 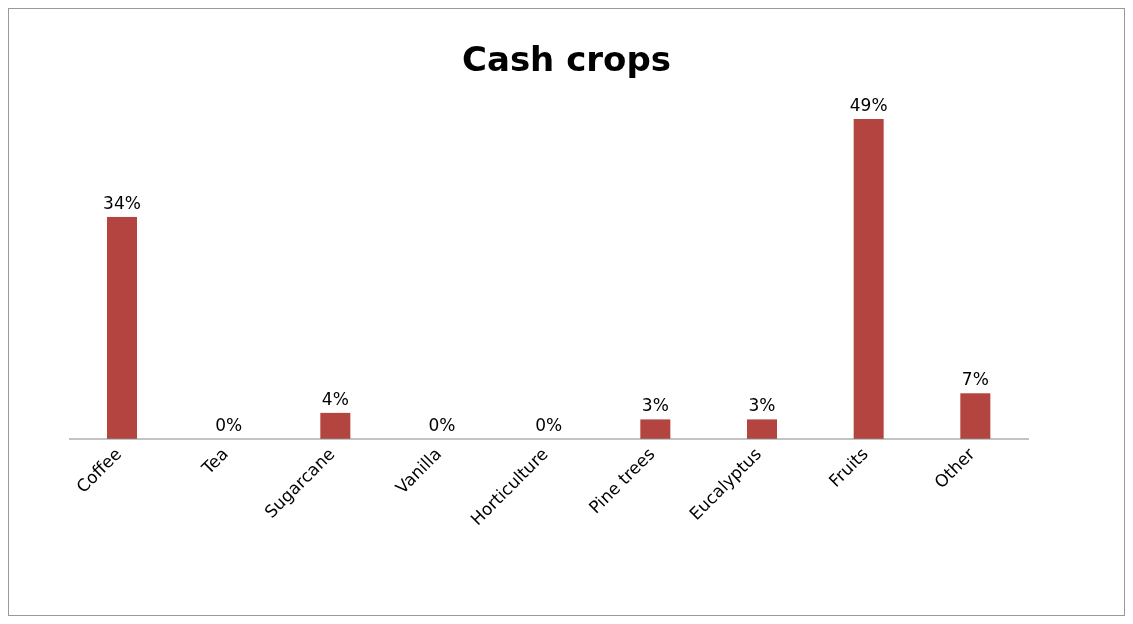 I want to click on data-label: 49%, so click(x=868, y=105).